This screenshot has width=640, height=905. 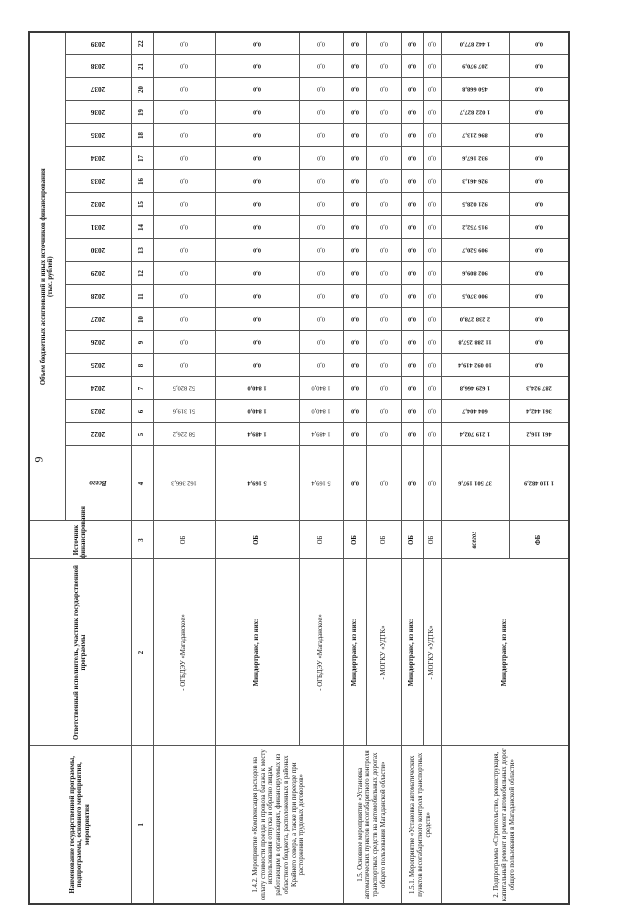 What do you see at coordinates (98, 296) in the screenshot?
I see `vertical-text: 2028` at bounding box center [98, 296].